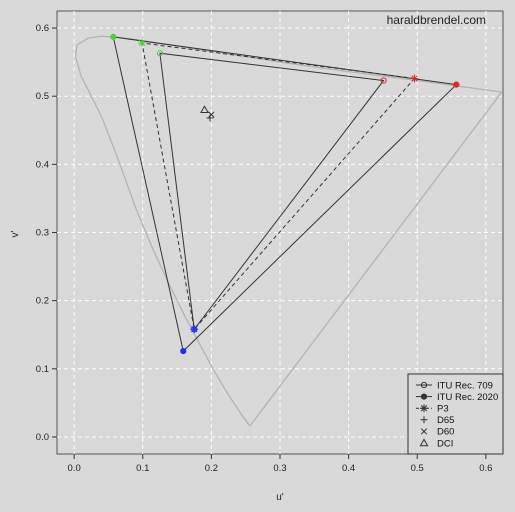 The width and height of the screenshot is (515, 512). What do you see at coordinates (211, 114) in the screenshot?
I see `white-point-d60` at bounding box center [211, 114].